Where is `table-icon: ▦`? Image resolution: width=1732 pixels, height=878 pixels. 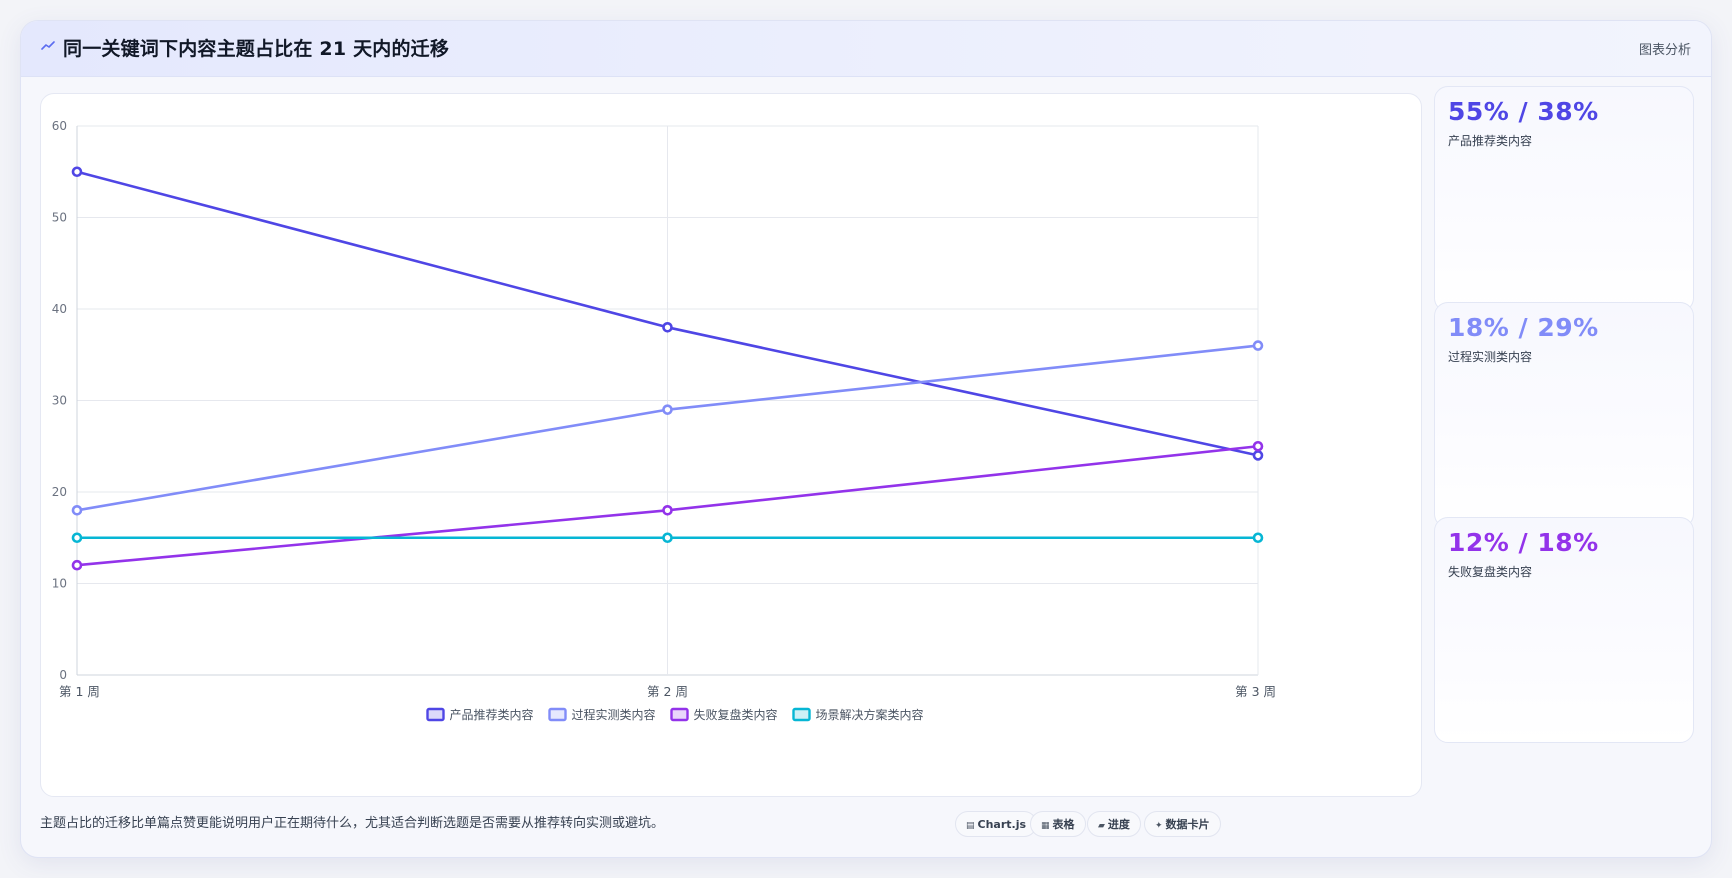 table-icon: ▦ is located at coordinates (1045, 826).